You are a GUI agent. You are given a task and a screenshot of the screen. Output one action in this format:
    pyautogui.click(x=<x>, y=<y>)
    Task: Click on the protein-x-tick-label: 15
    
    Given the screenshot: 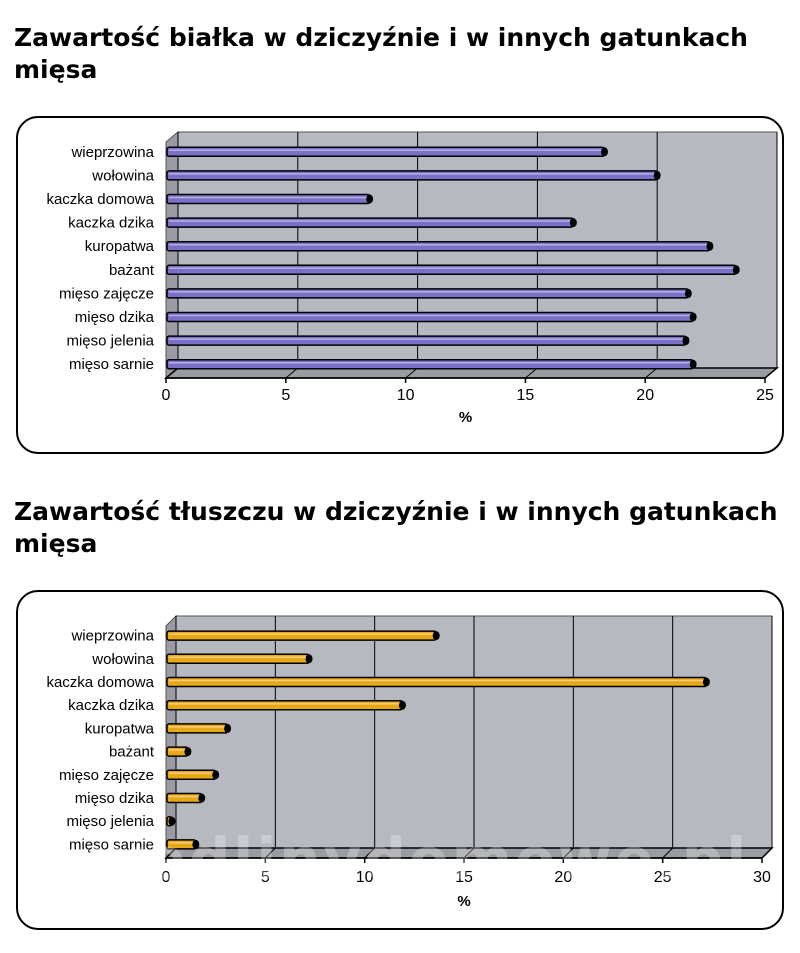 What is the action you would take?
    pyautogui.click(x=526, y=395)
    